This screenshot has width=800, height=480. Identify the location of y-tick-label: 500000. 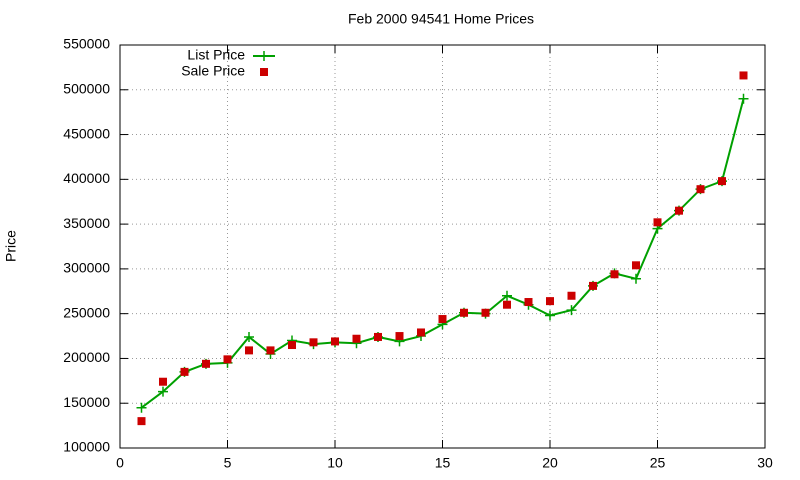
(86, 88).